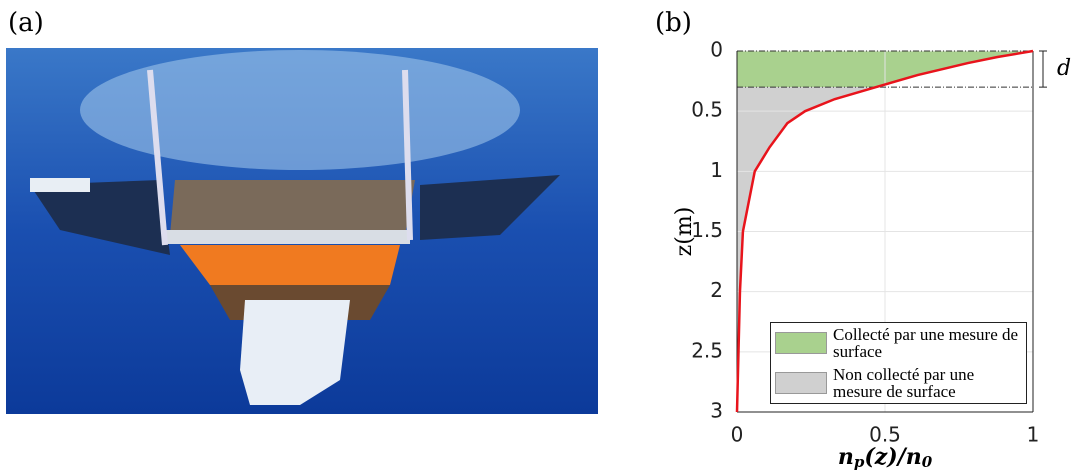 The width and height of the screenshot is (1073, 470). I want to click on y-axis-label: z(m), so click(684, 232).